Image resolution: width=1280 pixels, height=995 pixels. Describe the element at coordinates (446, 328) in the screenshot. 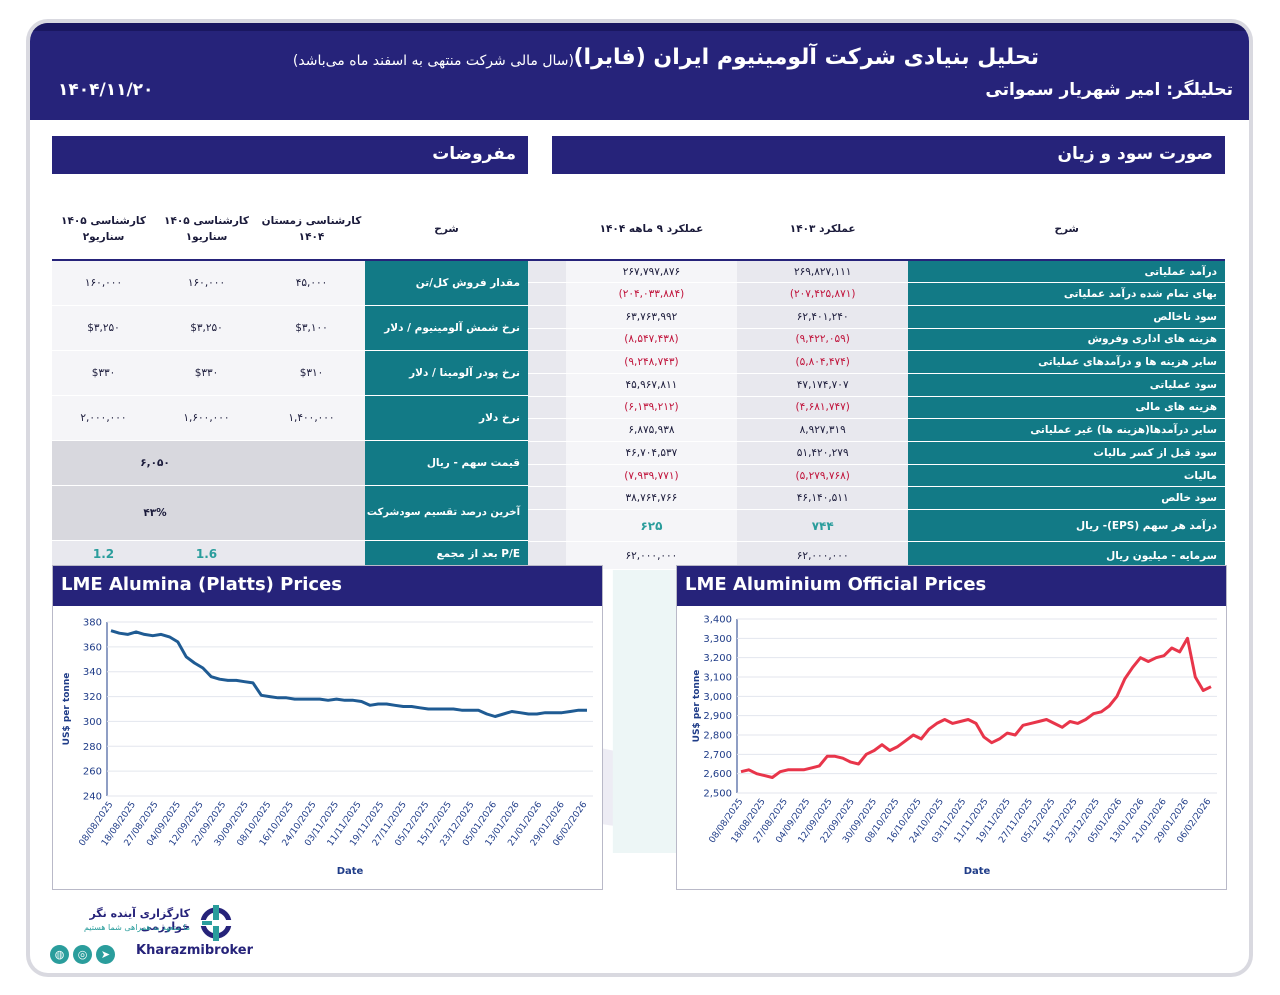

I see `assumption-row-label: نرخ شمش آلومینیوم / دلار` at that location.